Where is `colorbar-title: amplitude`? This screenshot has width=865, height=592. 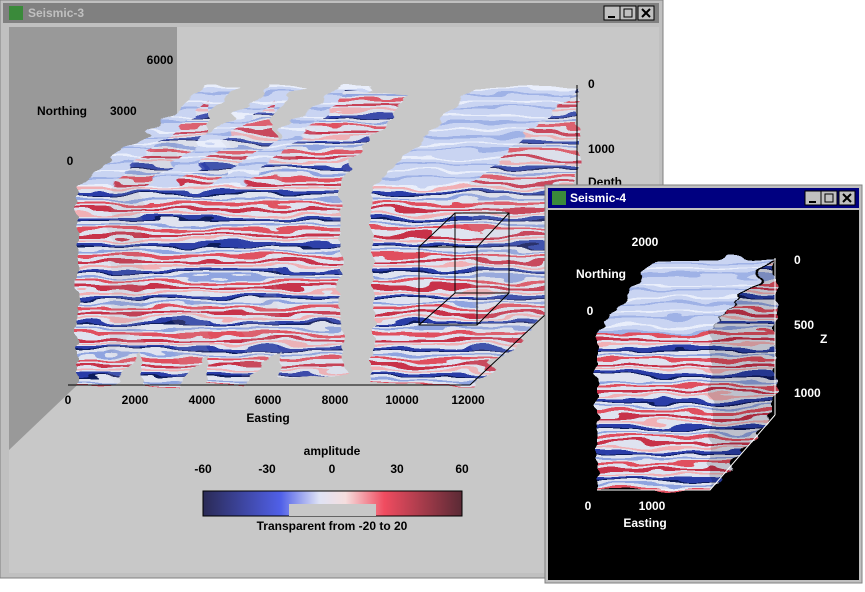
colorbar-title: amplitude is located at coordinates (332, 451).